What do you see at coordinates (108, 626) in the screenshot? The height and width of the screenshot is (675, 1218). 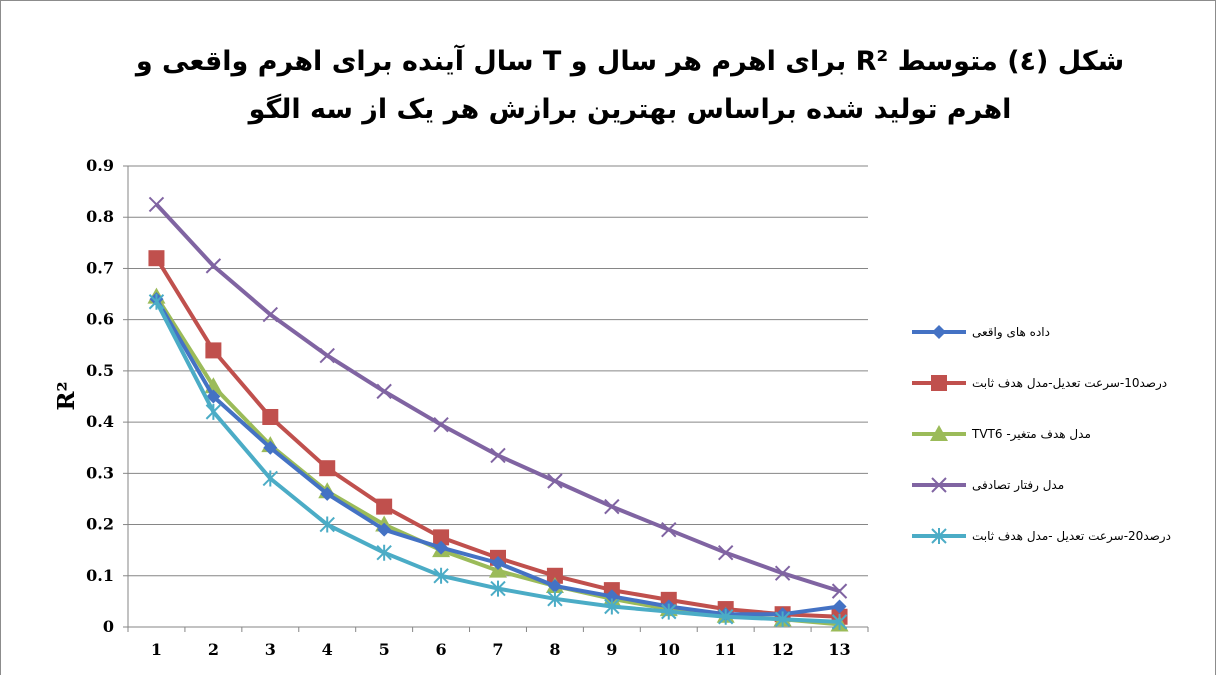 I see `y-tick-label: 0` at bounding box center [108, 626].